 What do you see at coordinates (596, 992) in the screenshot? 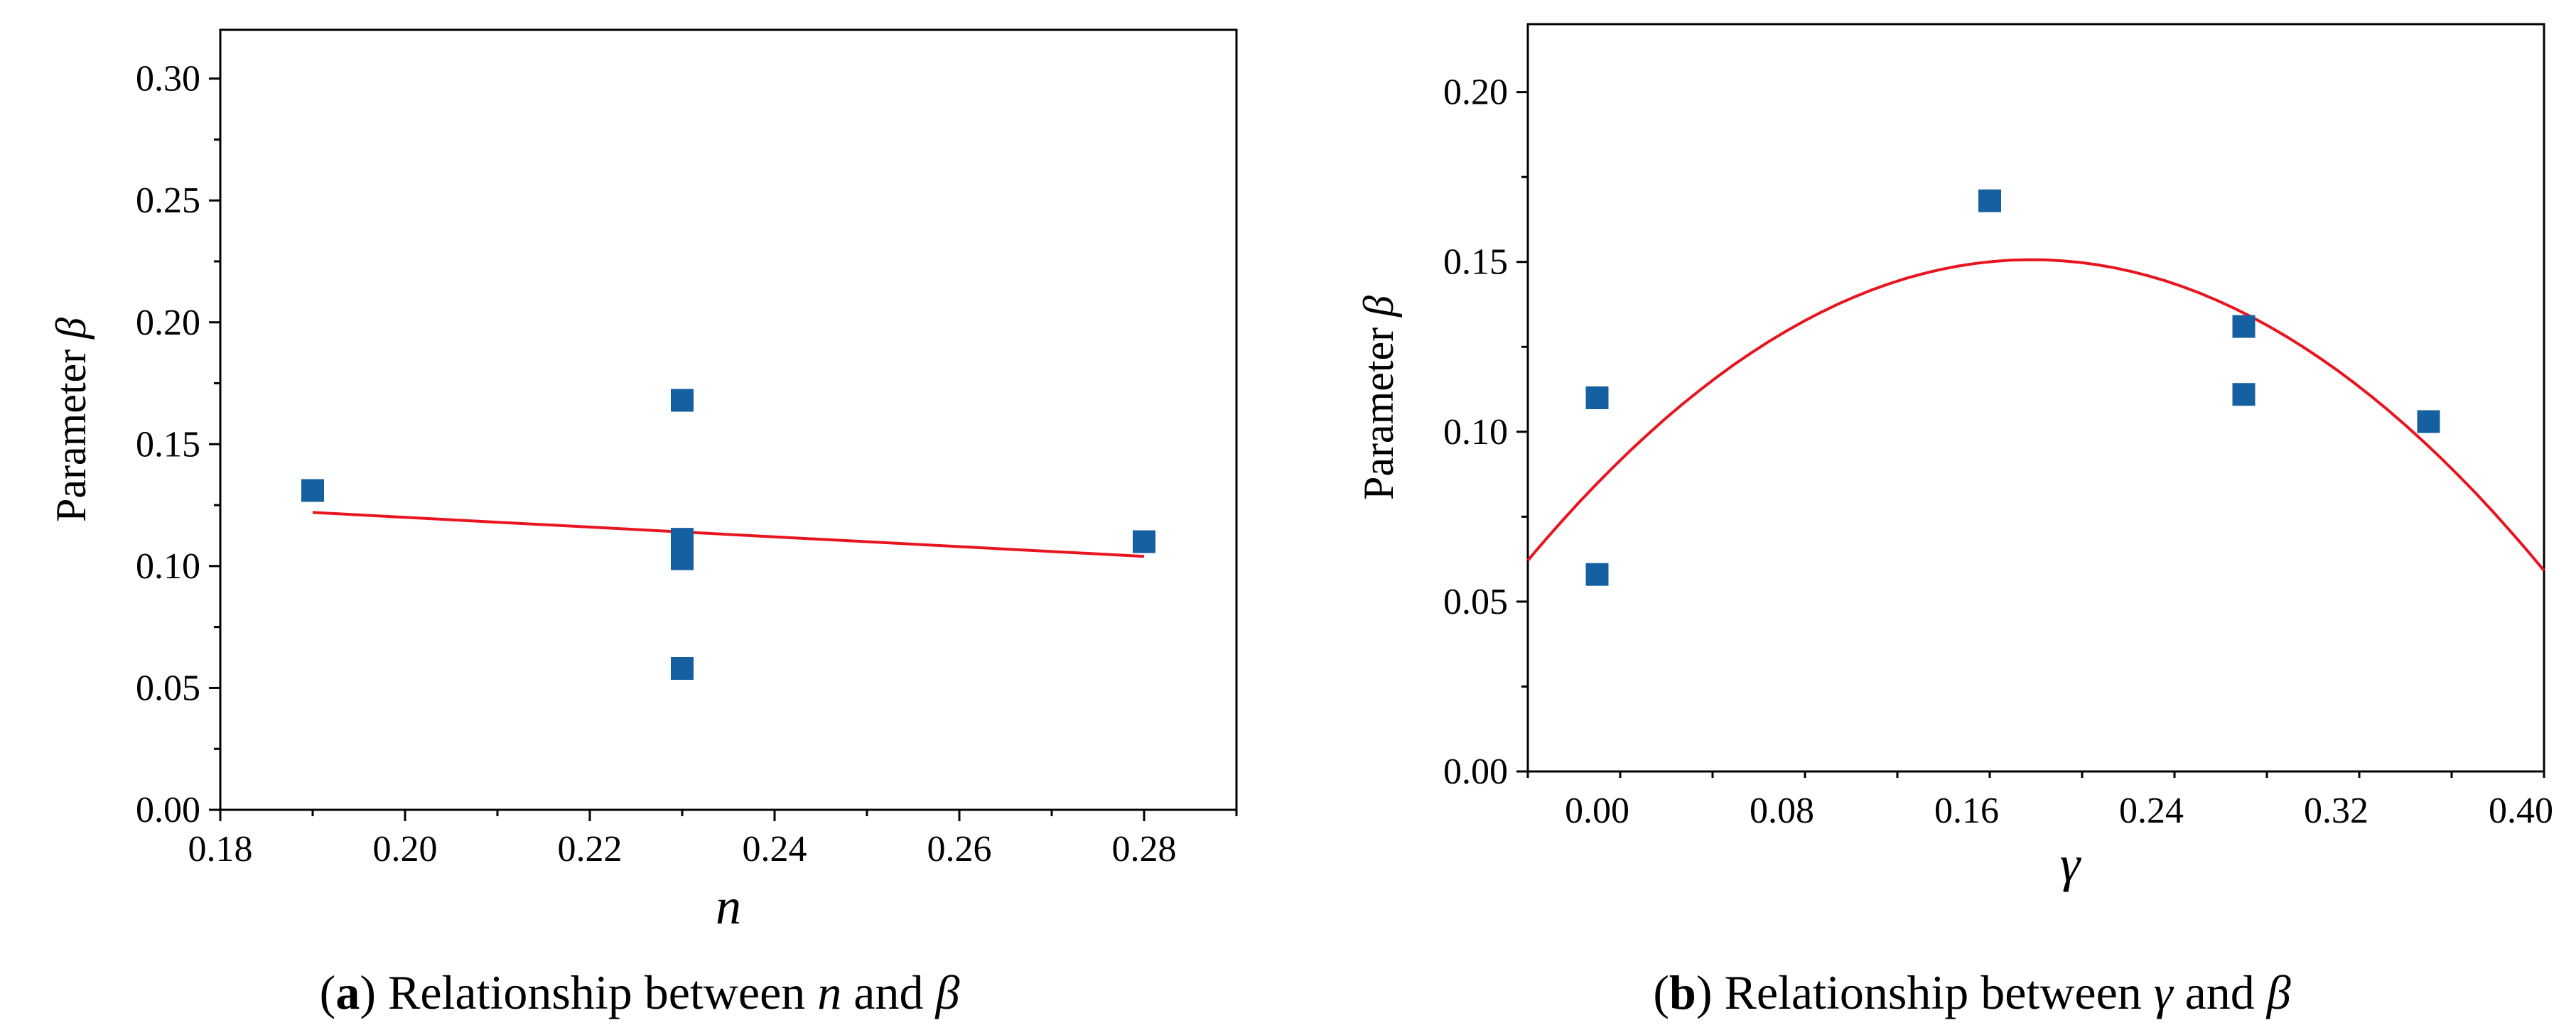
I see `caption-a-text1: Relationship between` at bounding box center [596, 992].